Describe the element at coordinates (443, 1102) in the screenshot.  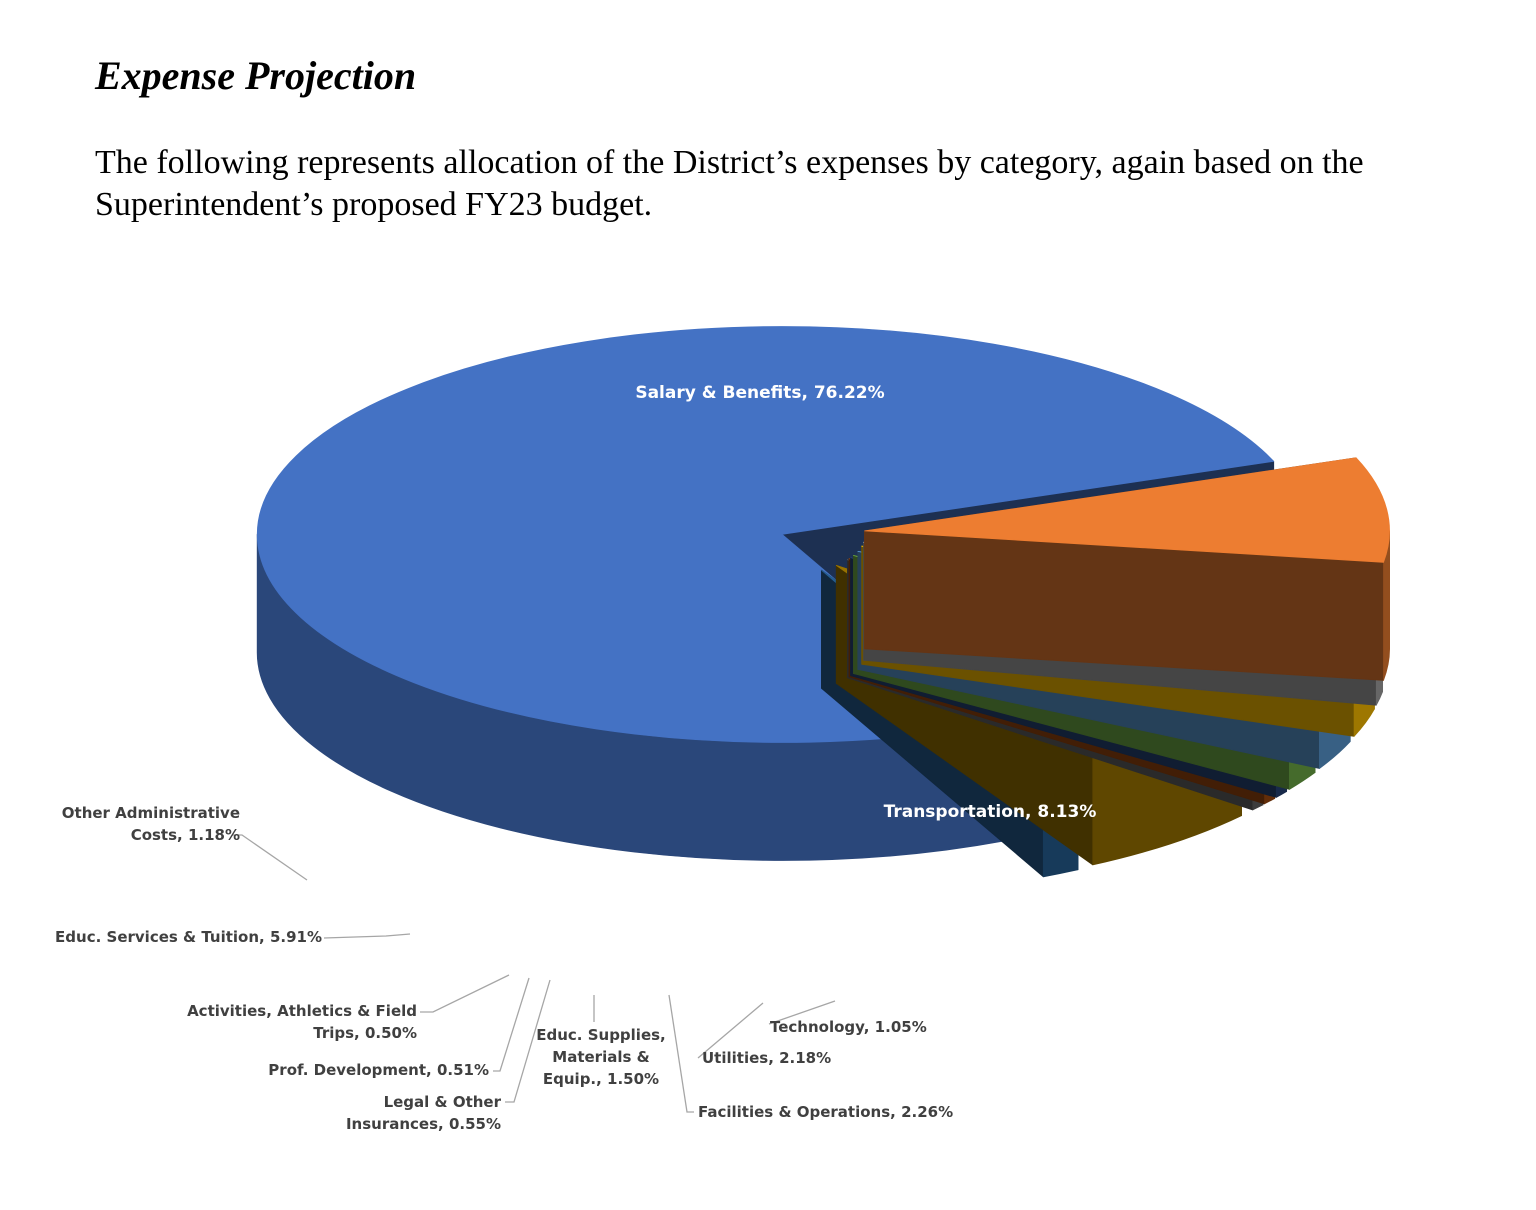
I see `data-label-line: Legal & Other` at that location.